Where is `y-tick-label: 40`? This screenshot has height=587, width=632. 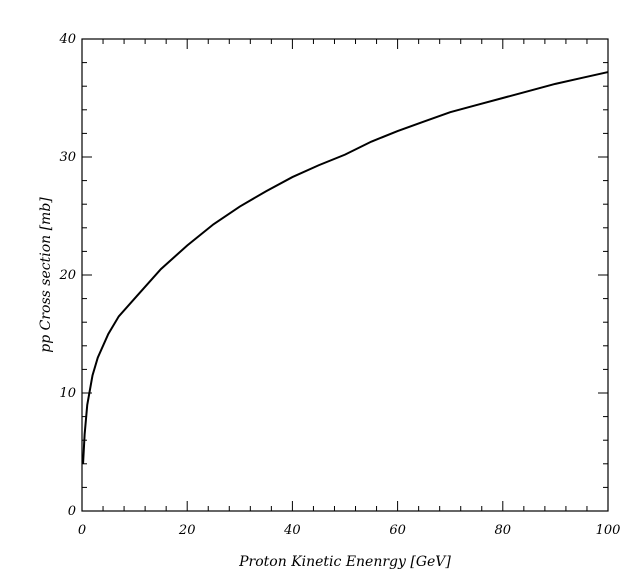
y-tick-label: 40 is located at coordinates (67, 39).